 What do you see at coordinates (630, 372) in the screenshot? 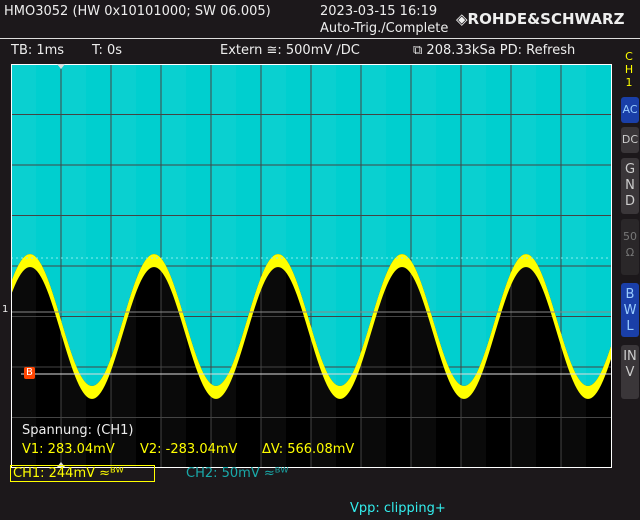
I see `invert-button: INV` at bounding box center [630, 372].